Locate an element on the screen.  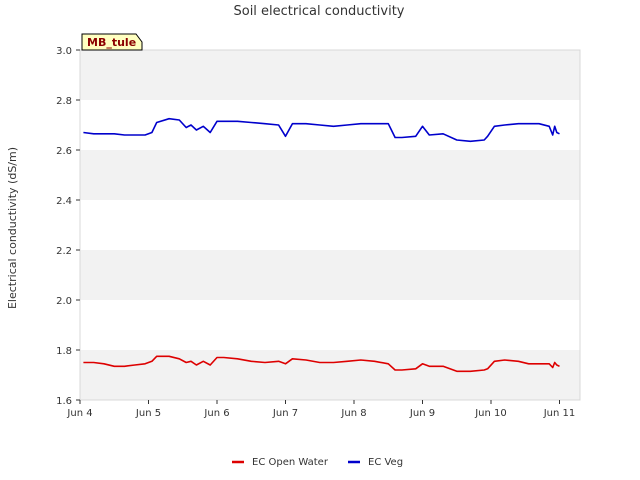
legend: EC Open Water EC Veg is located at coordinates (317, 462).